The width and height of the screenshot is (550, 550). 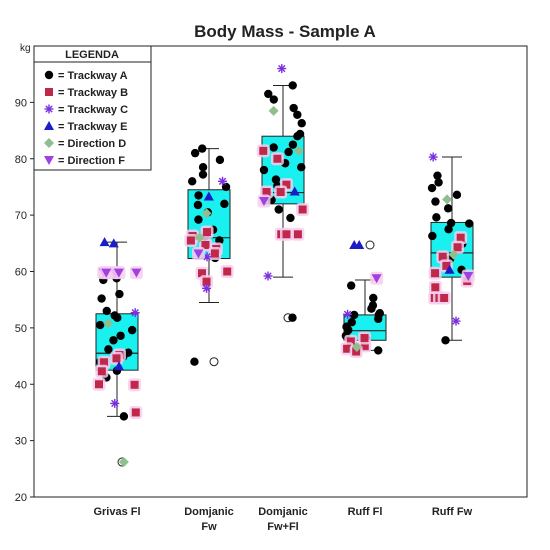 What do you see at coordinates (91, 161) in the screenshot?
I see `legend-entry-label: = Direction F` at bounding box center [91, 161].